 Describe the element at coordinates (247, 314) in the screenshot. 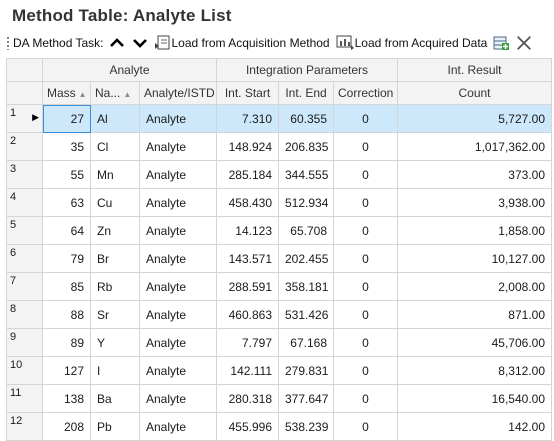

I see `int-start-cell: 460.863` at that location.